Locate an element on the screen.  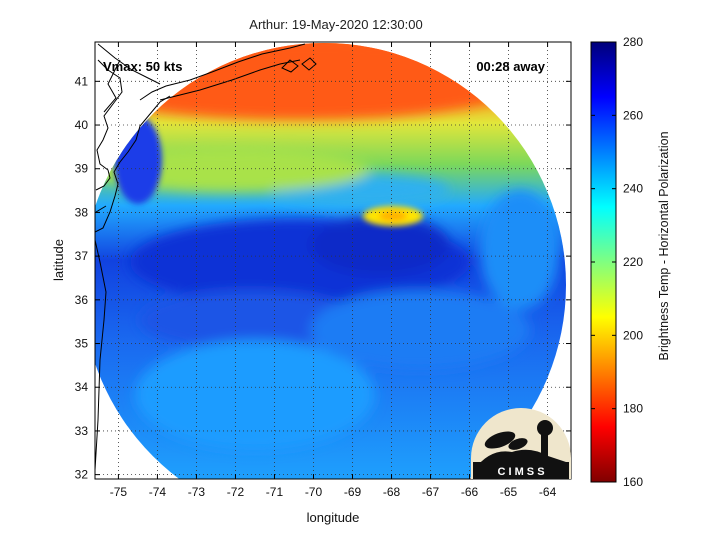
logo-text: C I M S S is located at coordinates (520, 472).